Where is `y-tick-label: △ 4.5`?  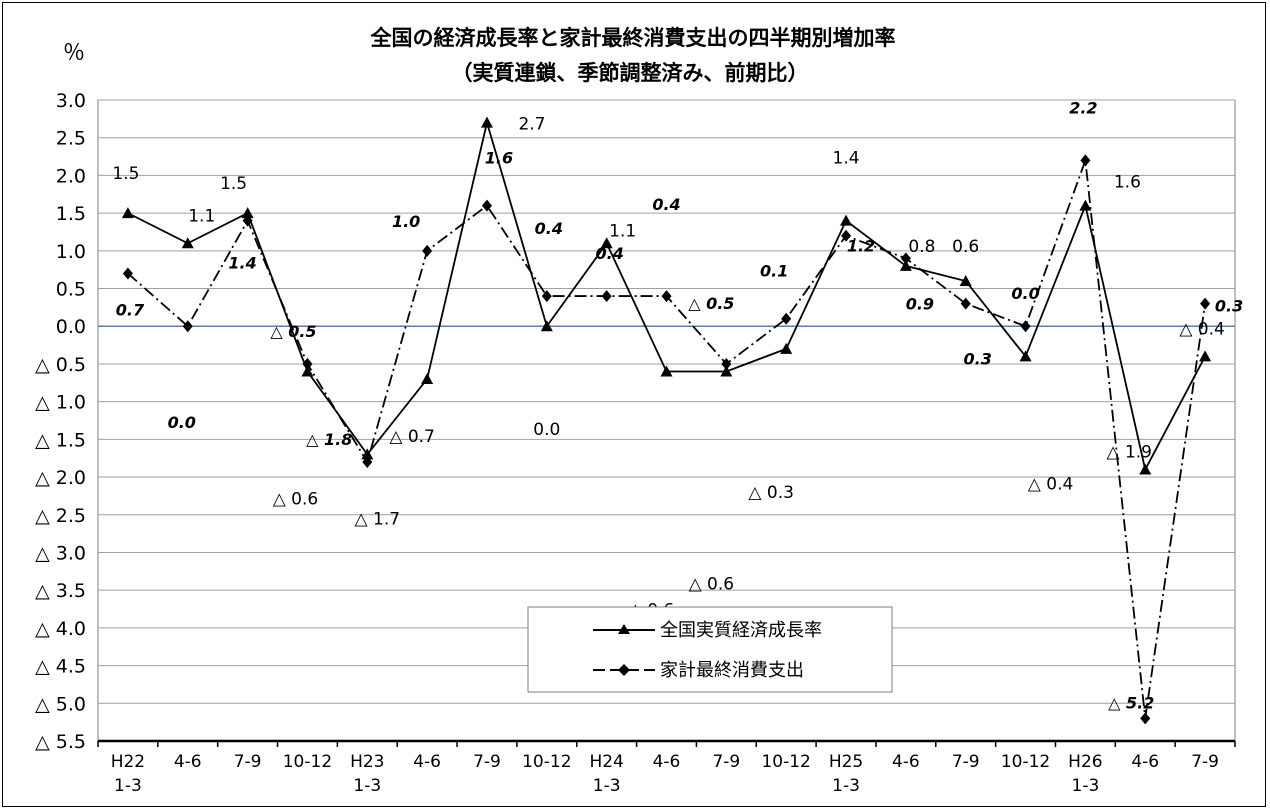
y-tick-label: △ 4.5 is located at coordinates (60, 667).